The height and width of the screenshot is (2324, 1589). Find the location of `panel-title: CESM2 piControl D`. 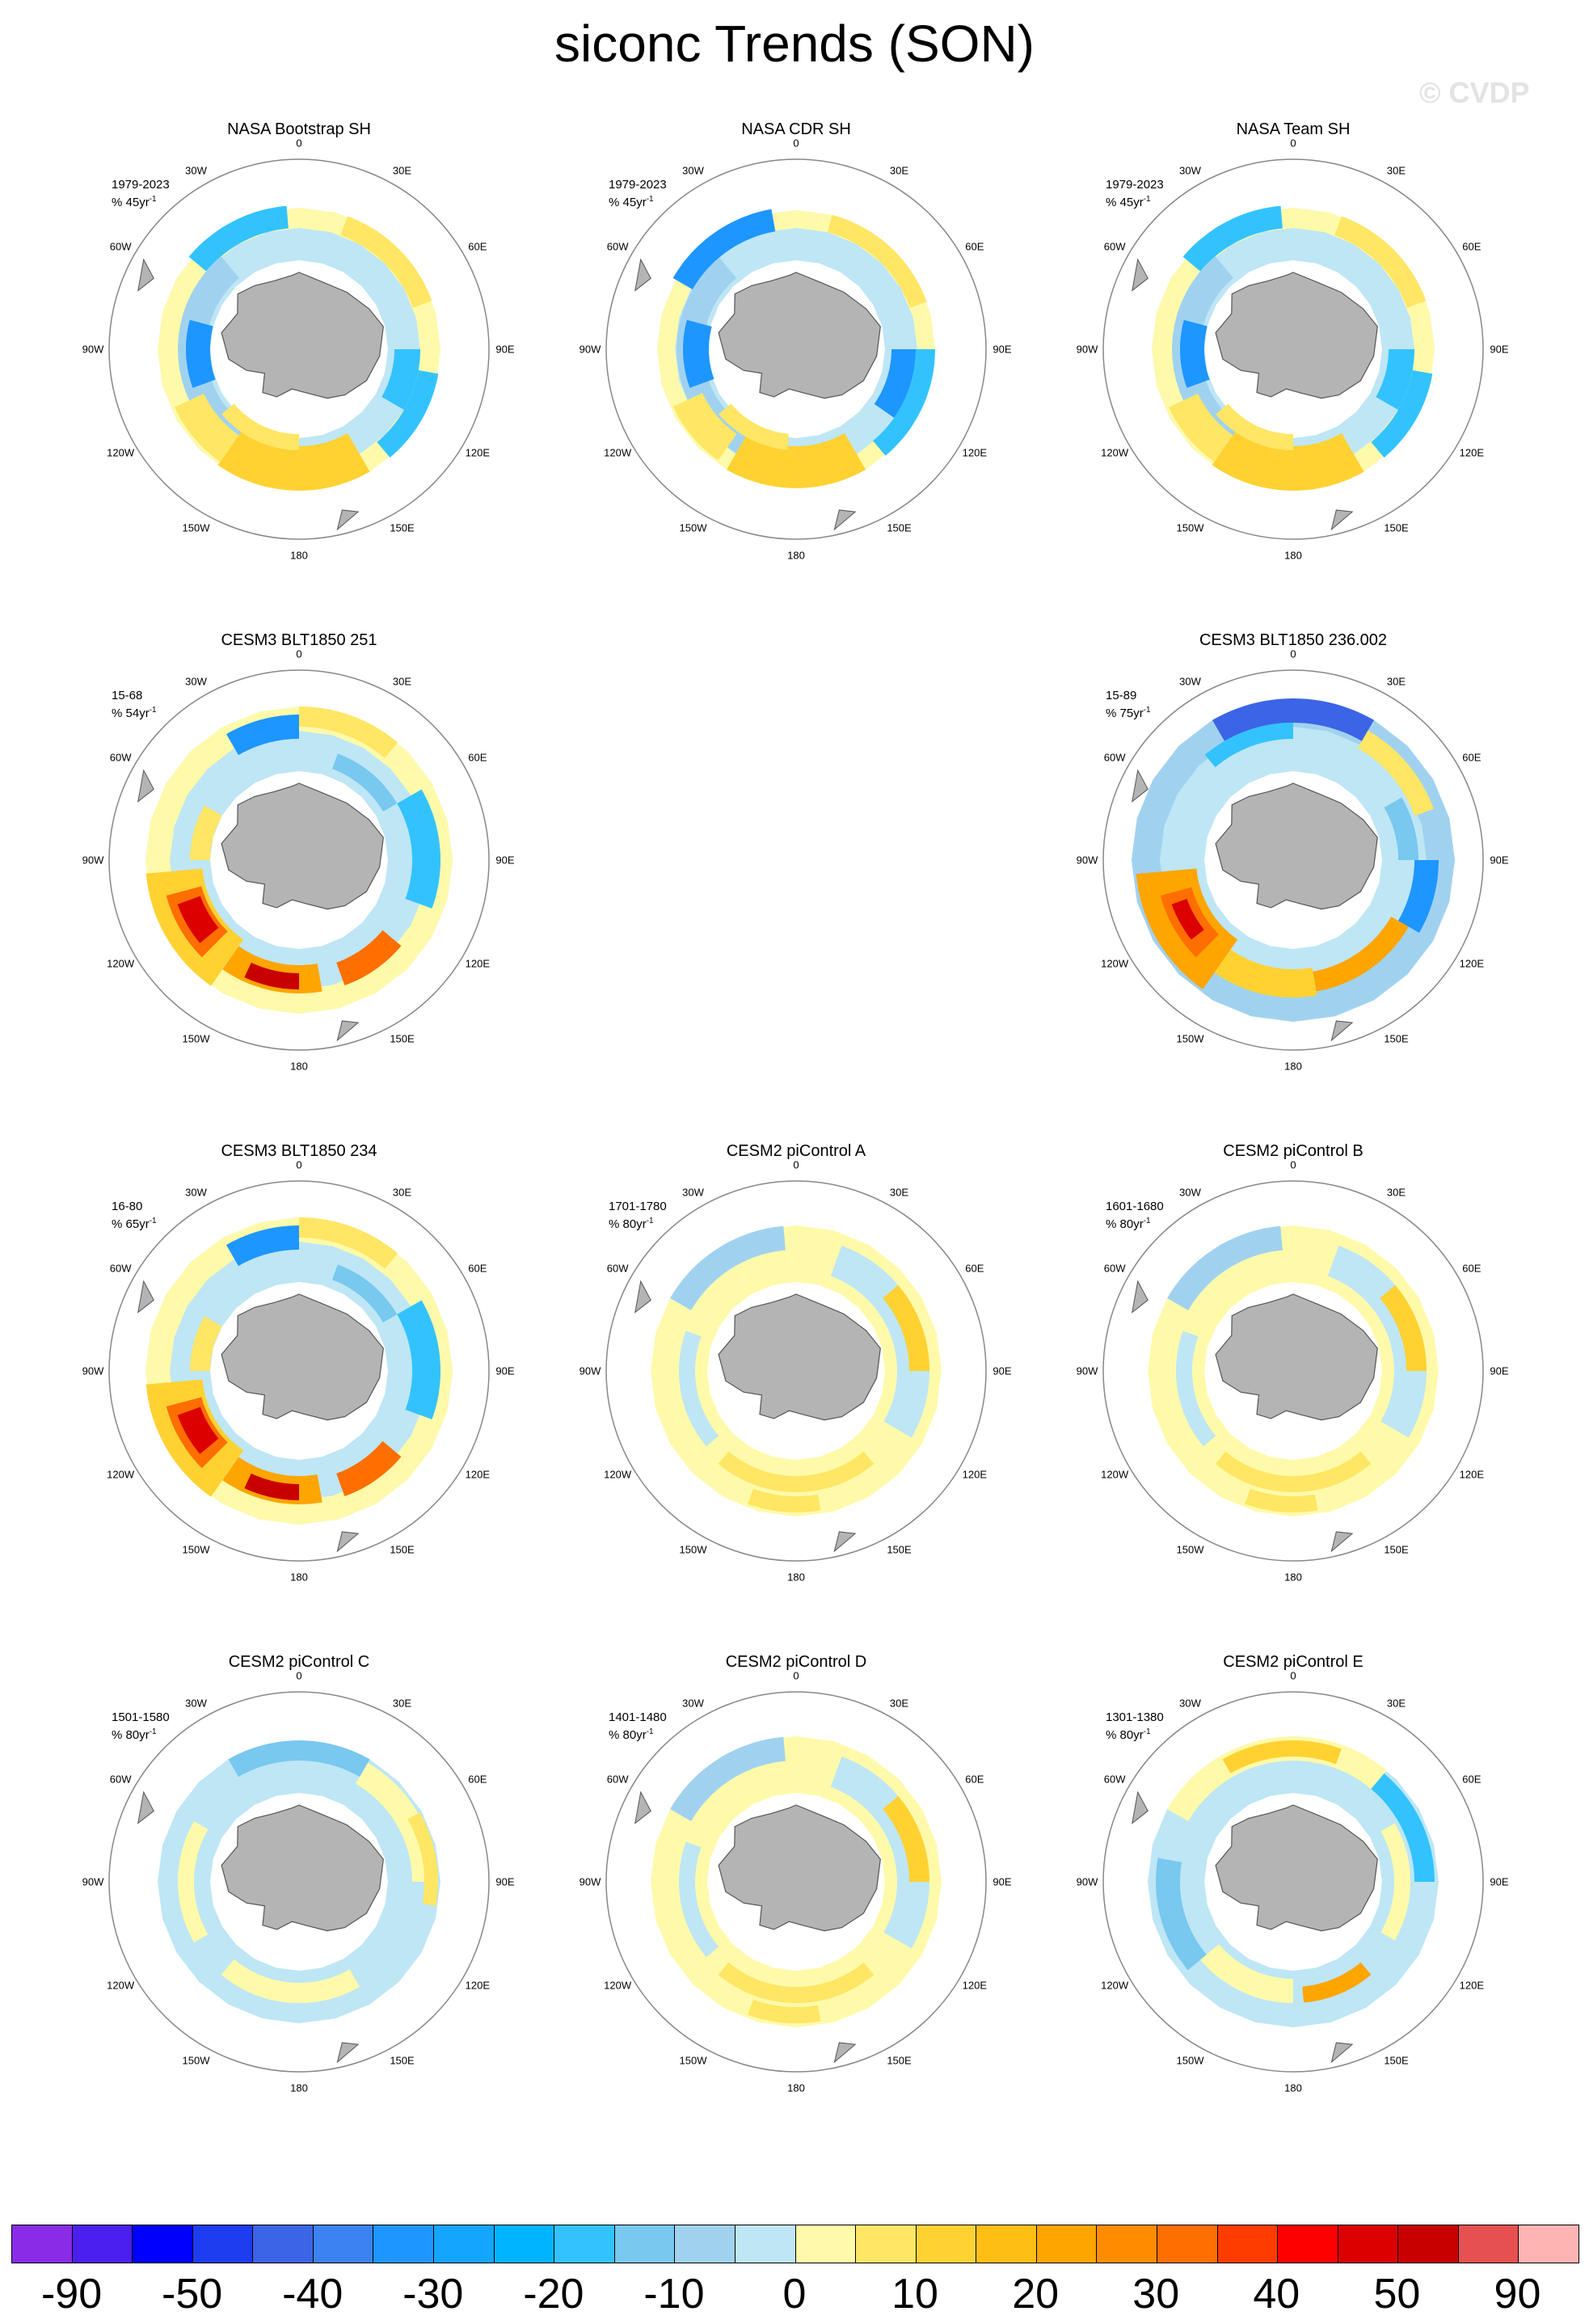

panel-title: CESM2 piControl D is located at coordinates (796, 1662).